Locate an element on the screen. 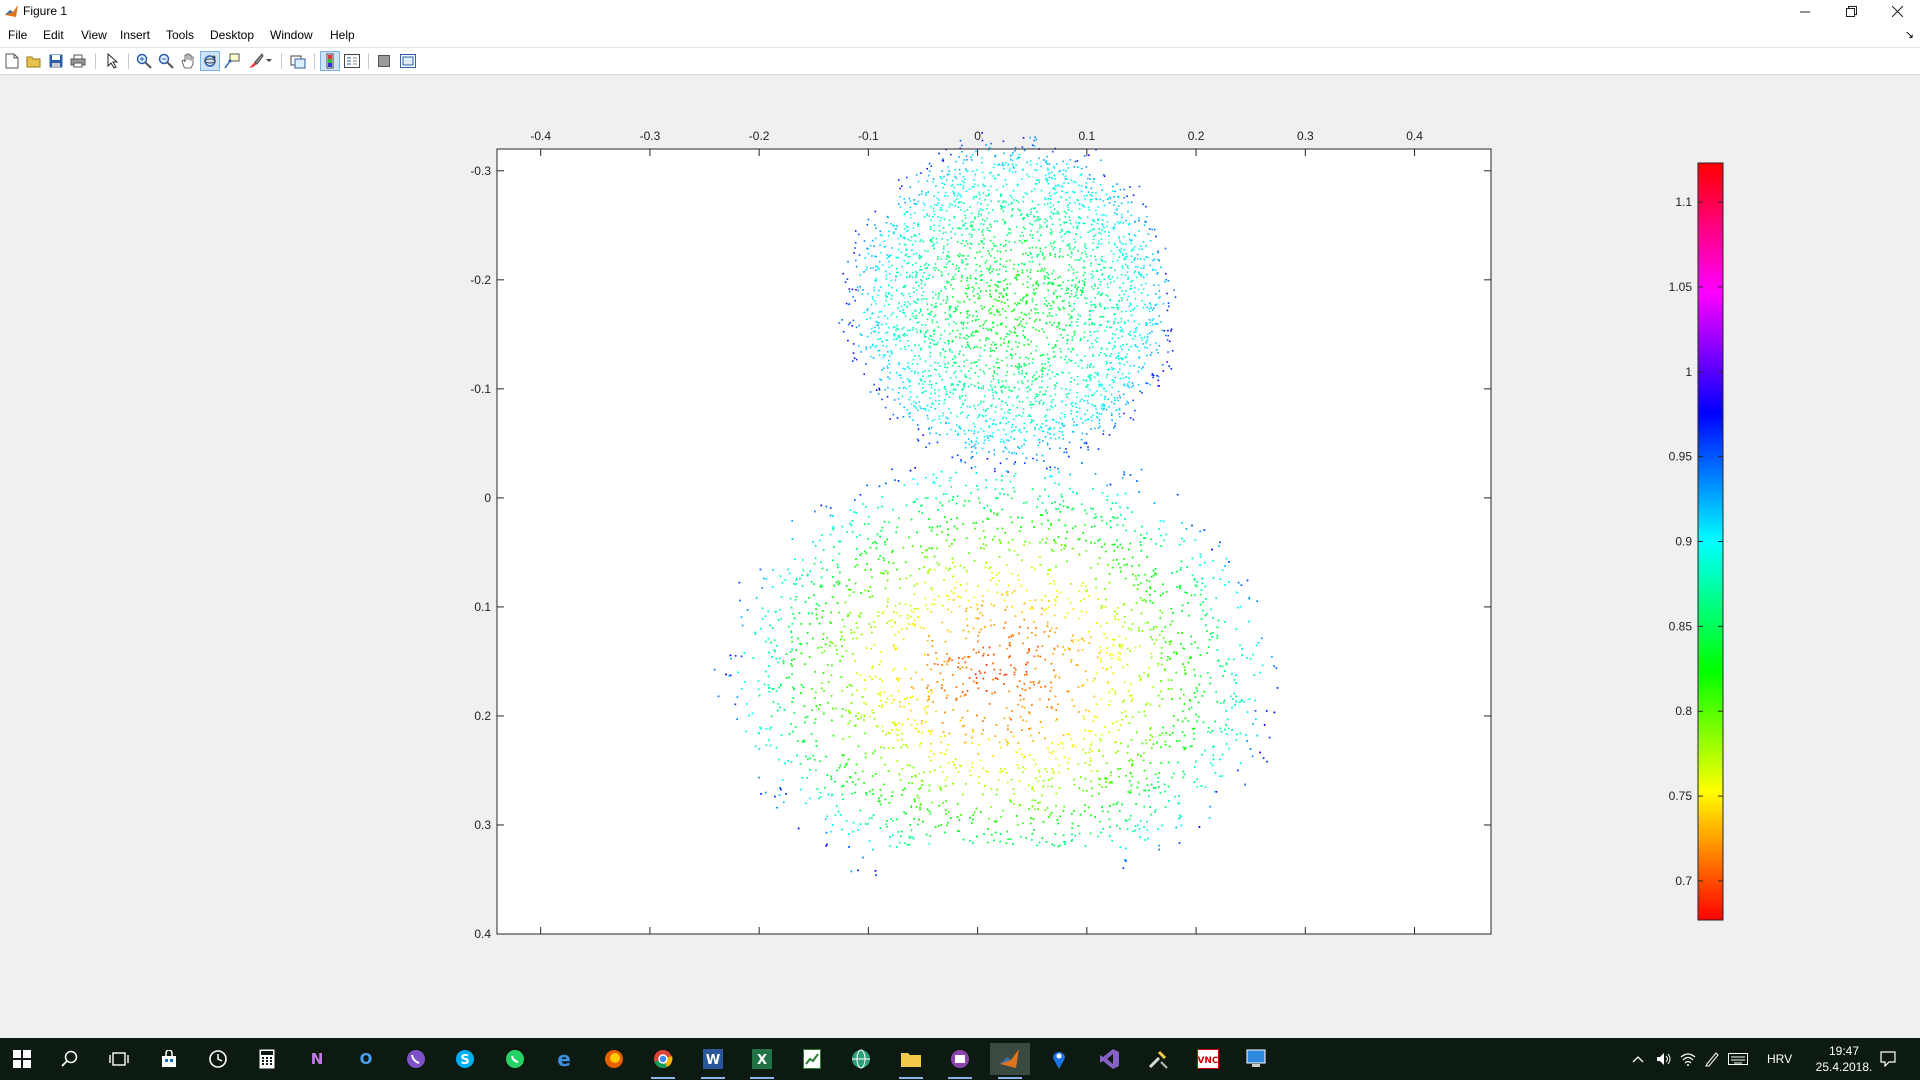 This screenshot has height=1080, width=1920. restore-button is located at coordinates (1851, 11).